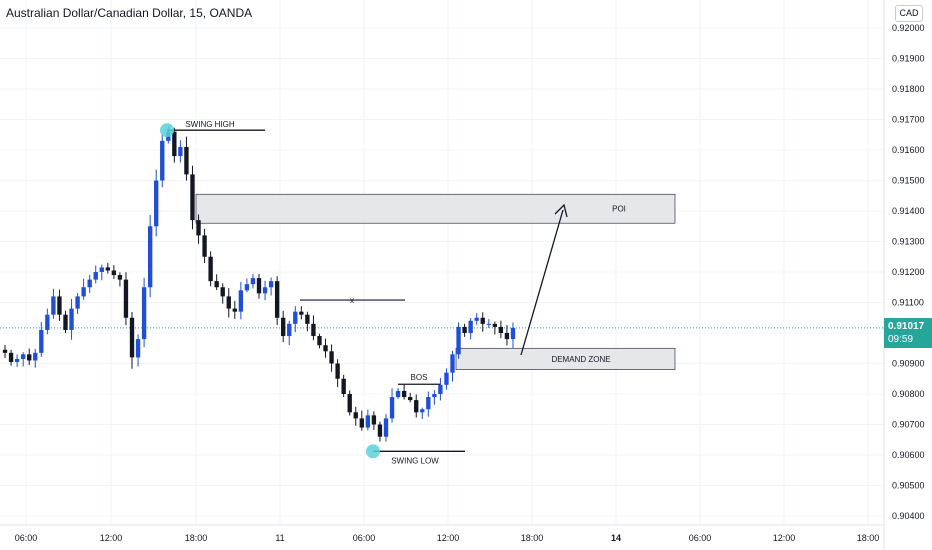 The height and width of the screenshot is (550, 932). What do you see at coordinates (908, 181) in the screenshot?
I see `price-tick-label: 0.91500` at bounding box center [908, 181].